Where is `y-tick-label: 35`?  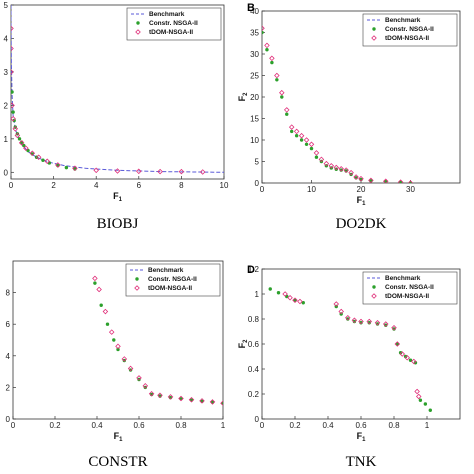 y-tick-label: 35 is located at coordinates (254, 33).